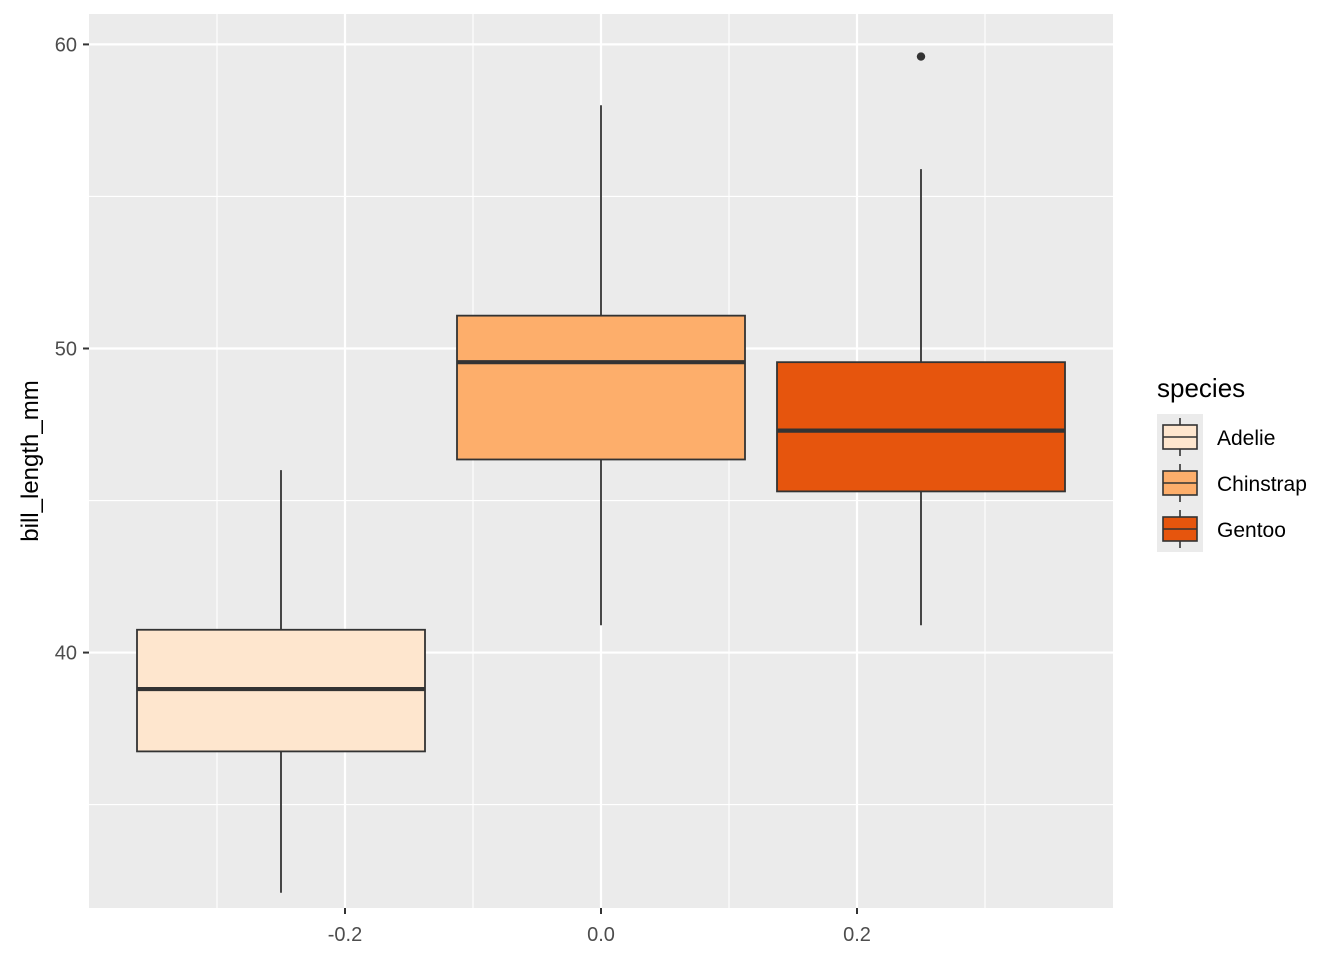 The height and width of the screenshot is (960, 1344). I want to click on legend-item-chinstrap: Chinstrap, so click(1234, 483).